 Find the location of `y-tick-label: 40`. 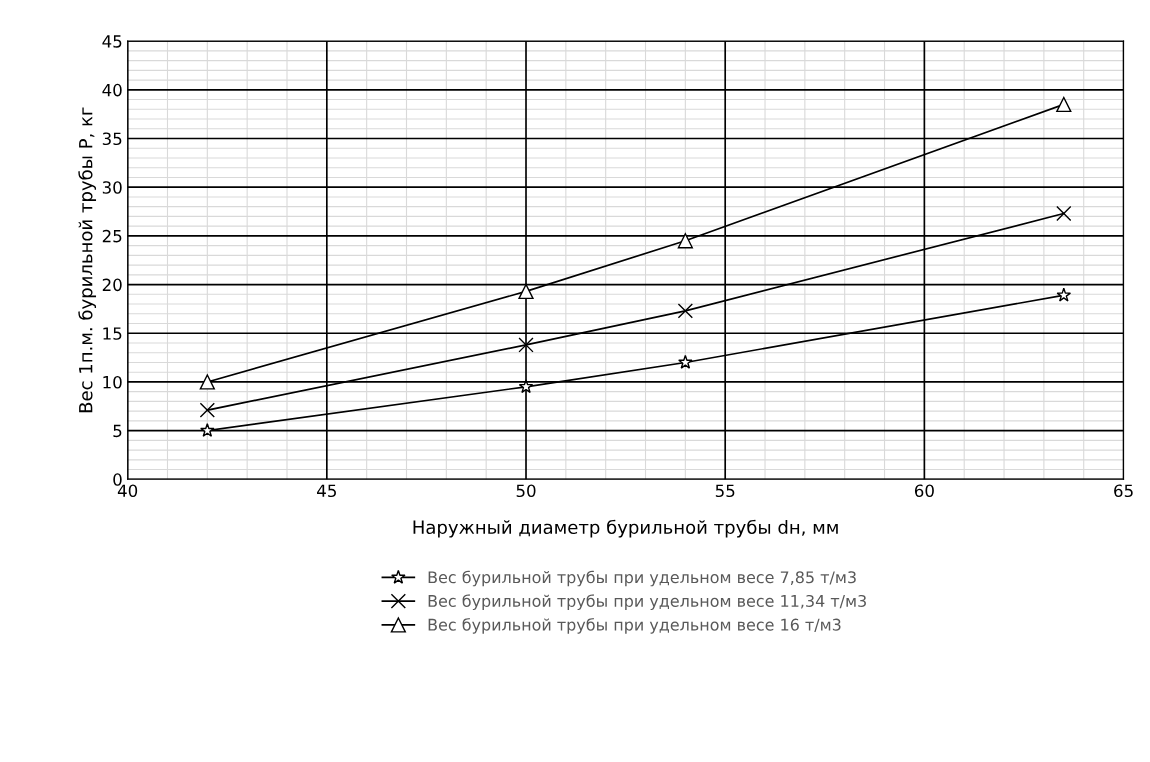

y-tick-label: 40 is located at coordinates (112, 90).